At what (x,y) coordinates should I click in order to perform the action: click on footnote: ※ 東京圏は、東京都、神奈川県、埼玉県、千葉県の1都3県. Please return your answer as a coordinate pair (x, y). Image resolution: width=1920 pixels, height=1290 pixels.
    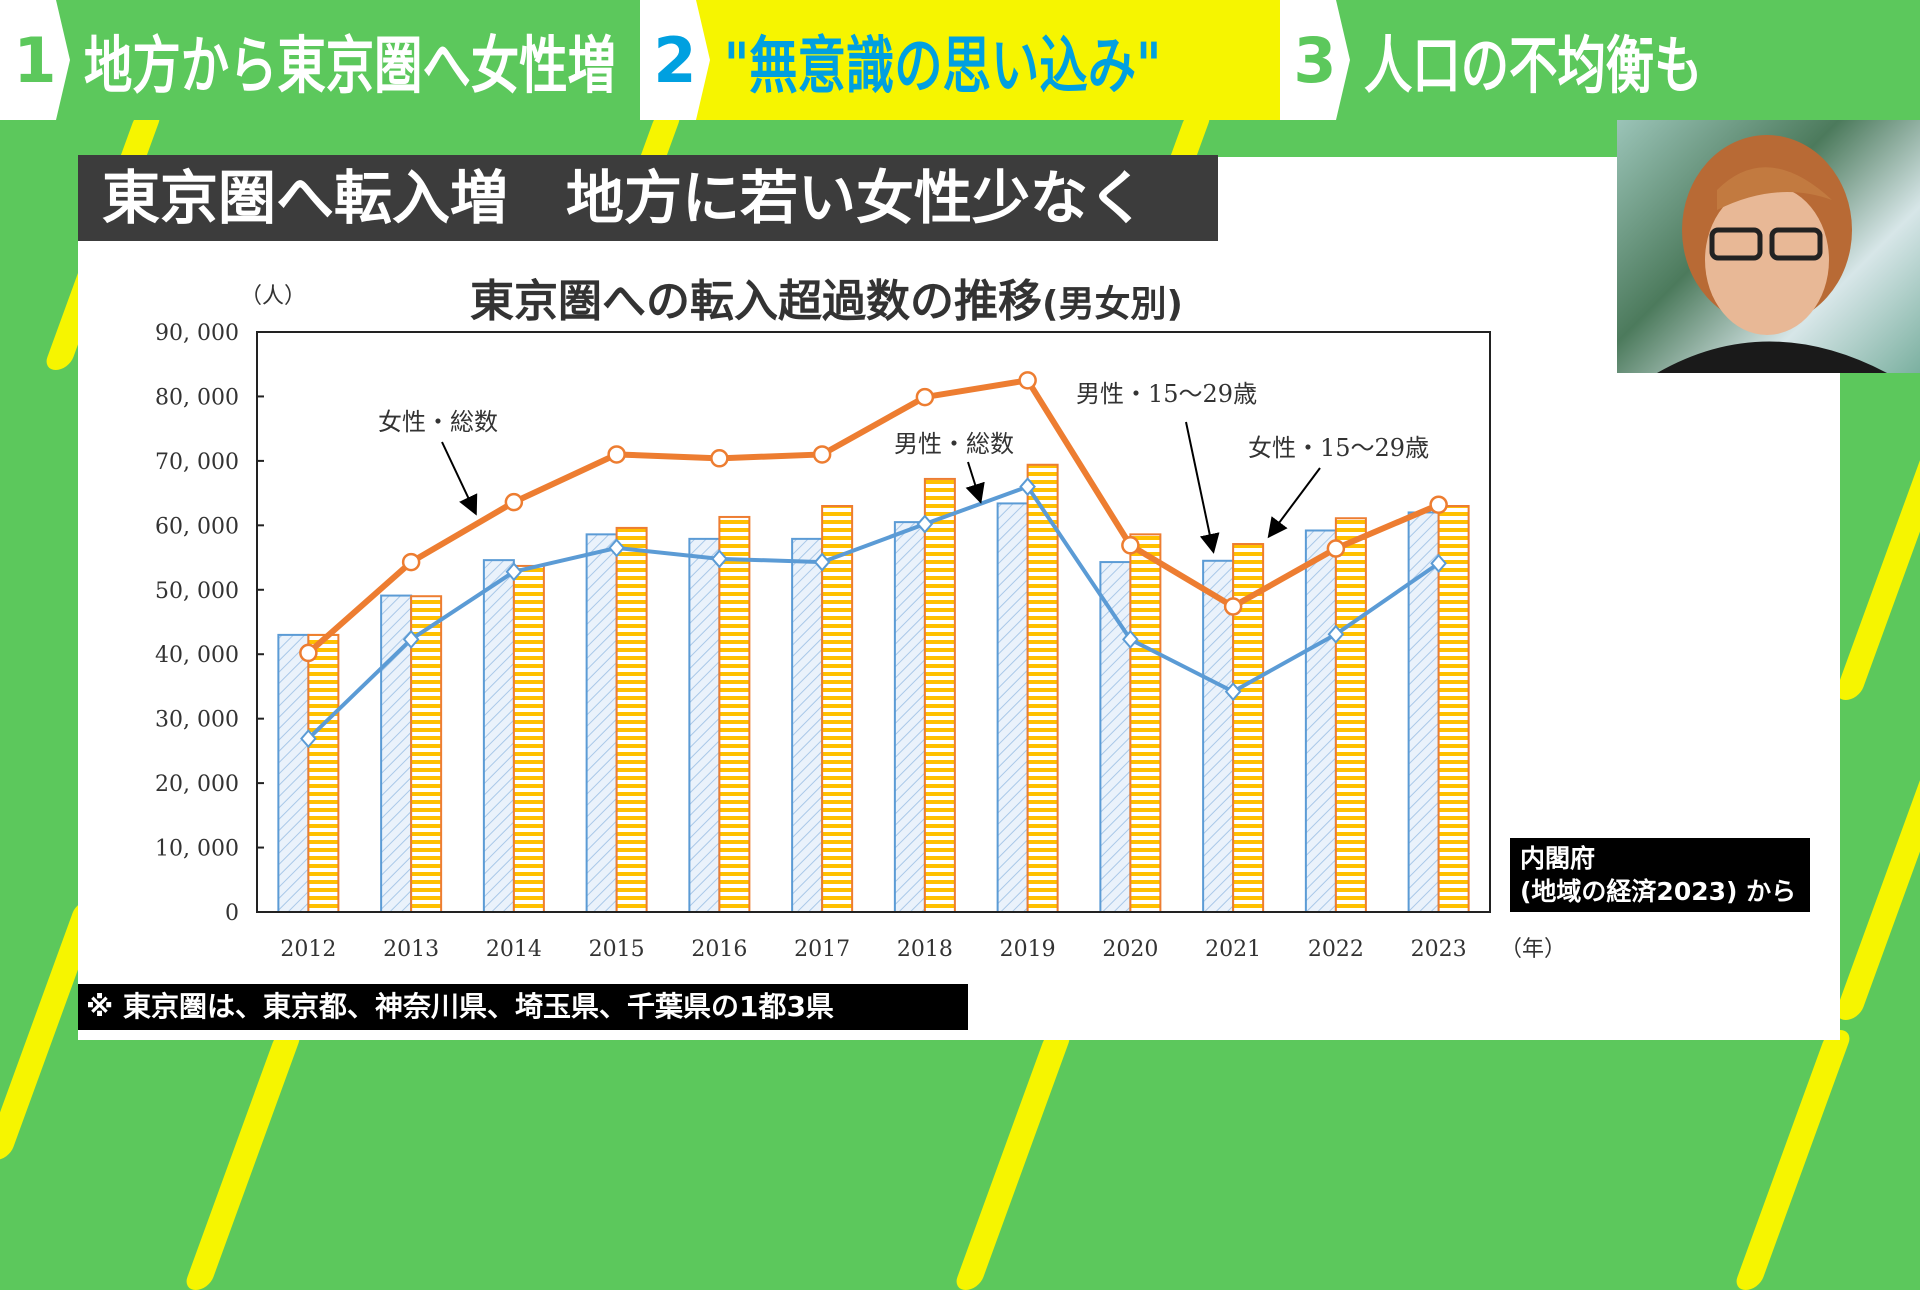
    Looking at the image, I should click on (523, 1007).